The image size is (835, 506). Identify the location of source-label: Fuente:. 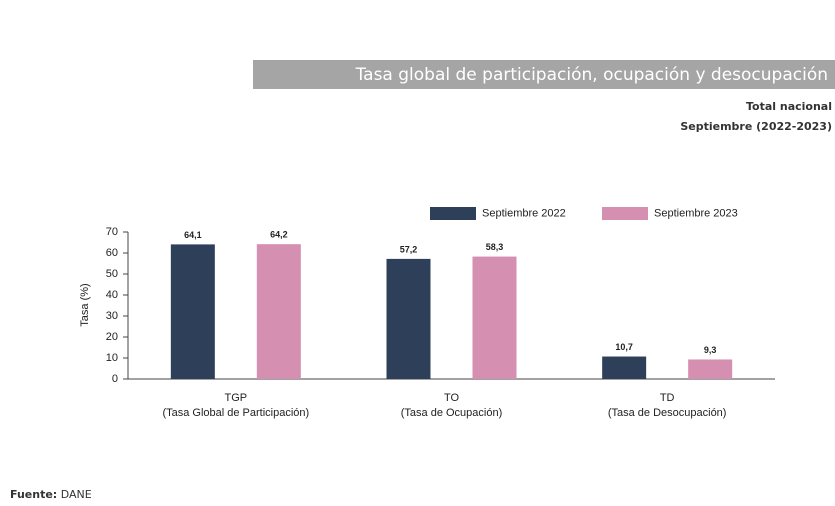
(33, 494).